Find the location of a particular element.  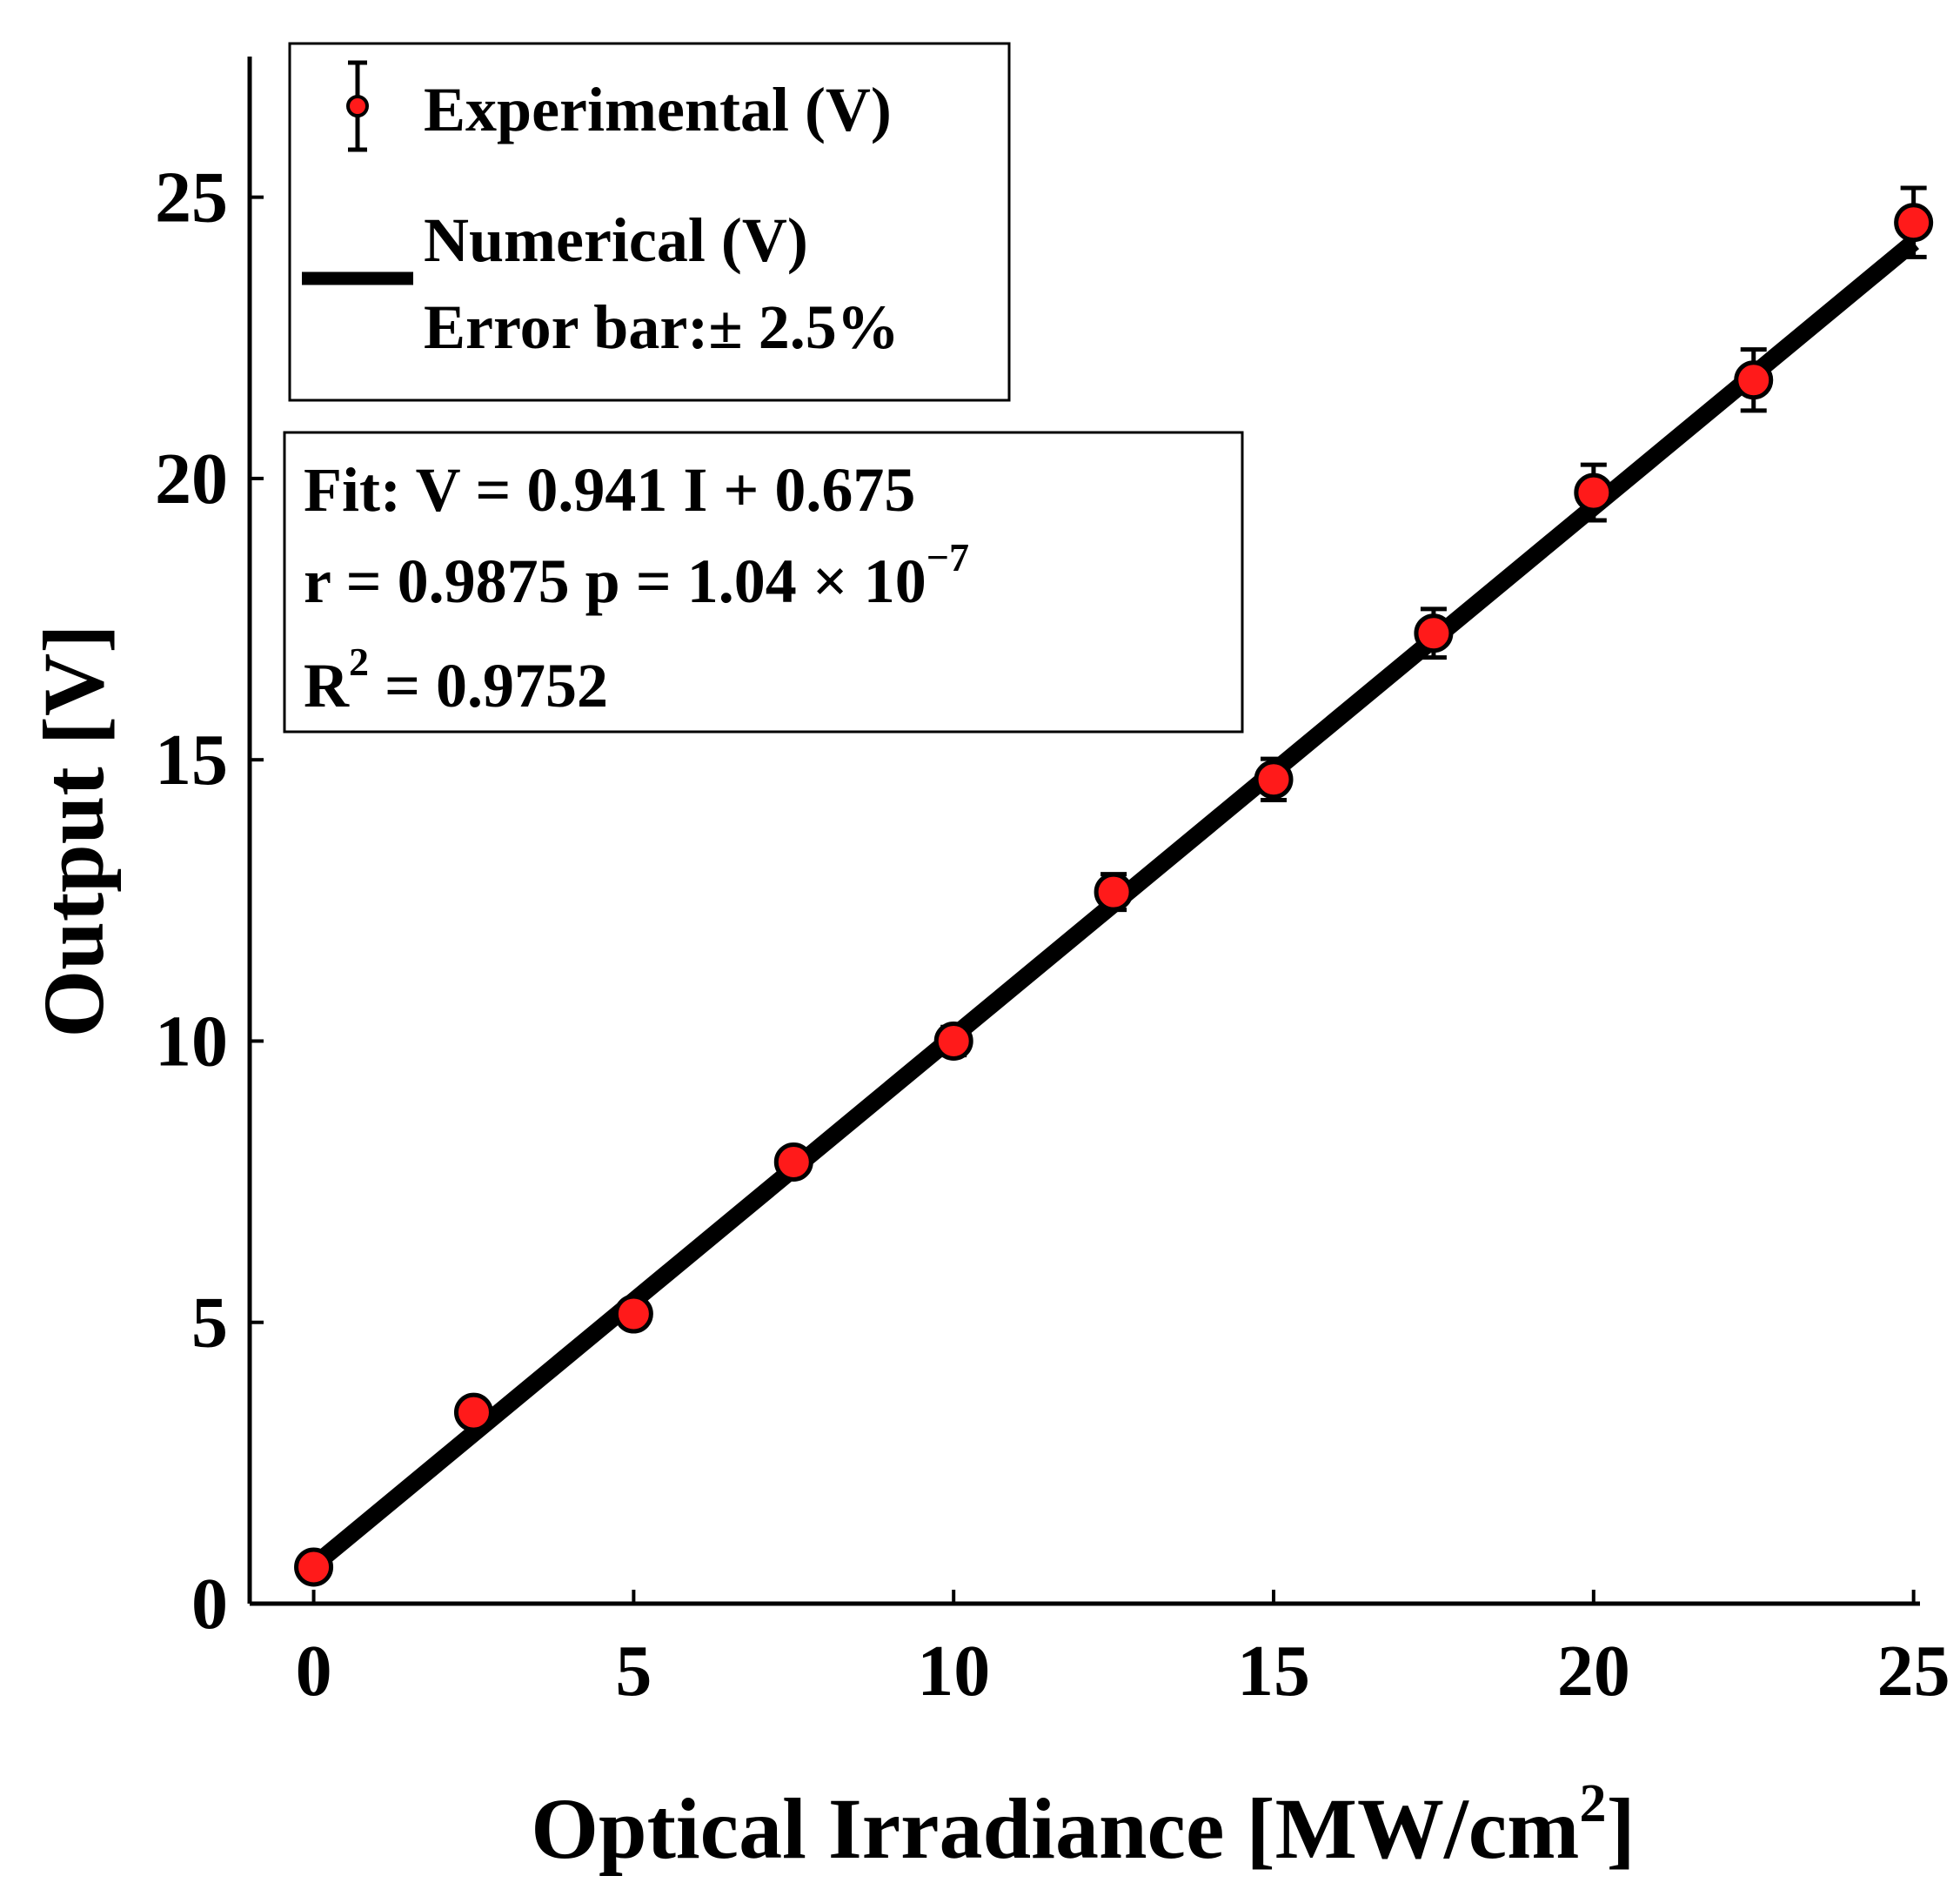

fit-r-squared-value: = 0.9752 is located at coordinates (489, 685).